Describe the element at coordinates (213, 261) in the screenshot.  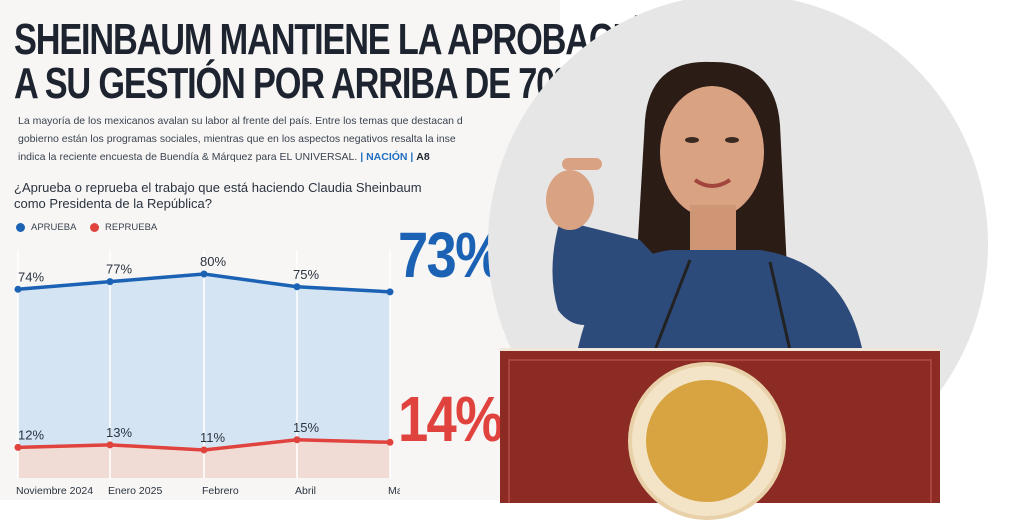
I see `series-0-label-2: 80%` at that location.